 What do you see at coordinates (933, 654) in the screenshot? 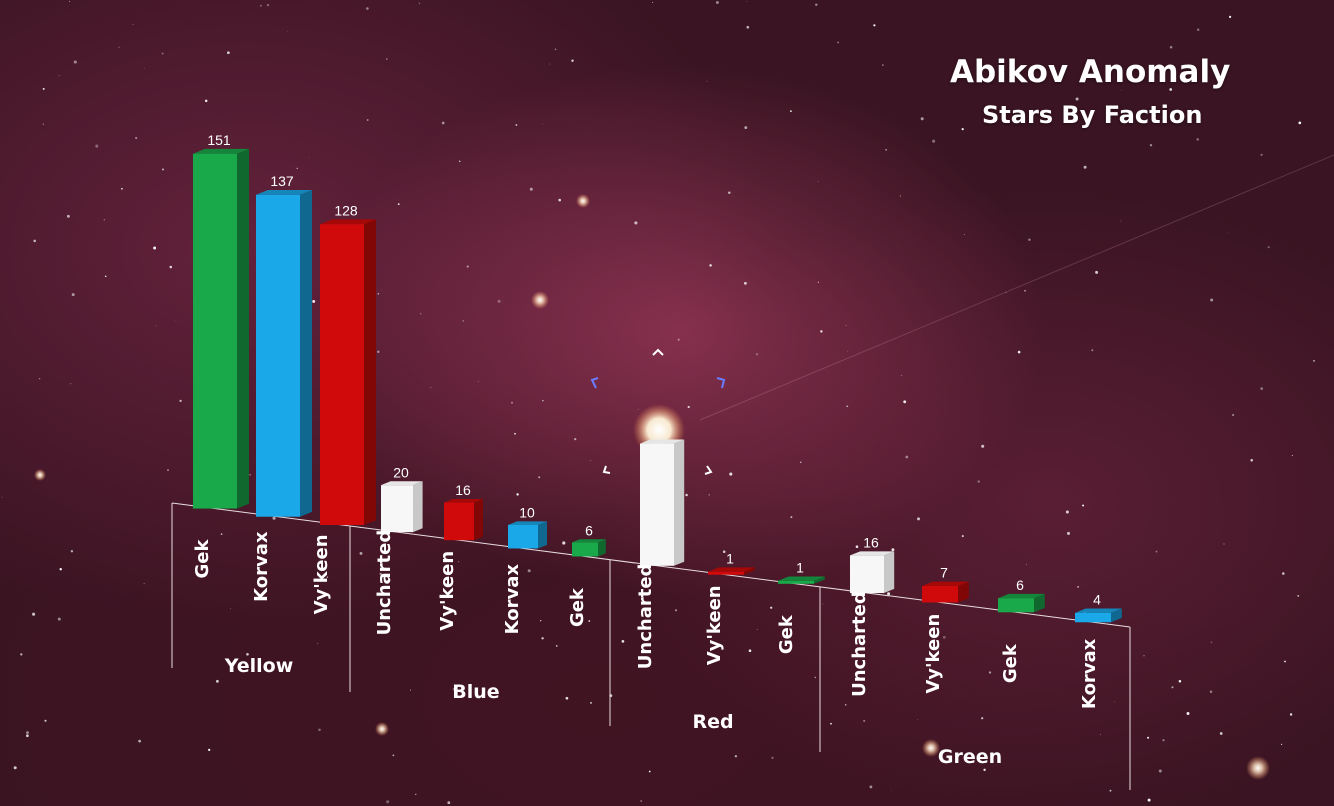
I see `category-label: Vy'keen` at bounding box center [933, 654].